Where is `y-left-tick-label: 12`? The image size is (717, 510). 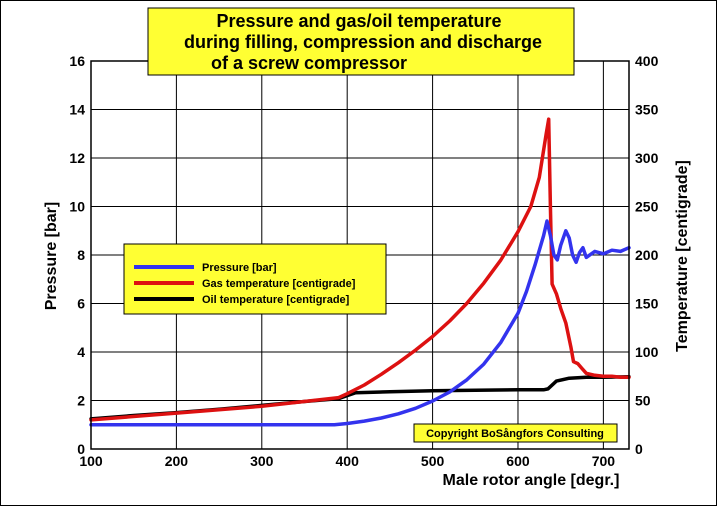 y-left-tick-label: 12 is located at coordinates (77, 158).